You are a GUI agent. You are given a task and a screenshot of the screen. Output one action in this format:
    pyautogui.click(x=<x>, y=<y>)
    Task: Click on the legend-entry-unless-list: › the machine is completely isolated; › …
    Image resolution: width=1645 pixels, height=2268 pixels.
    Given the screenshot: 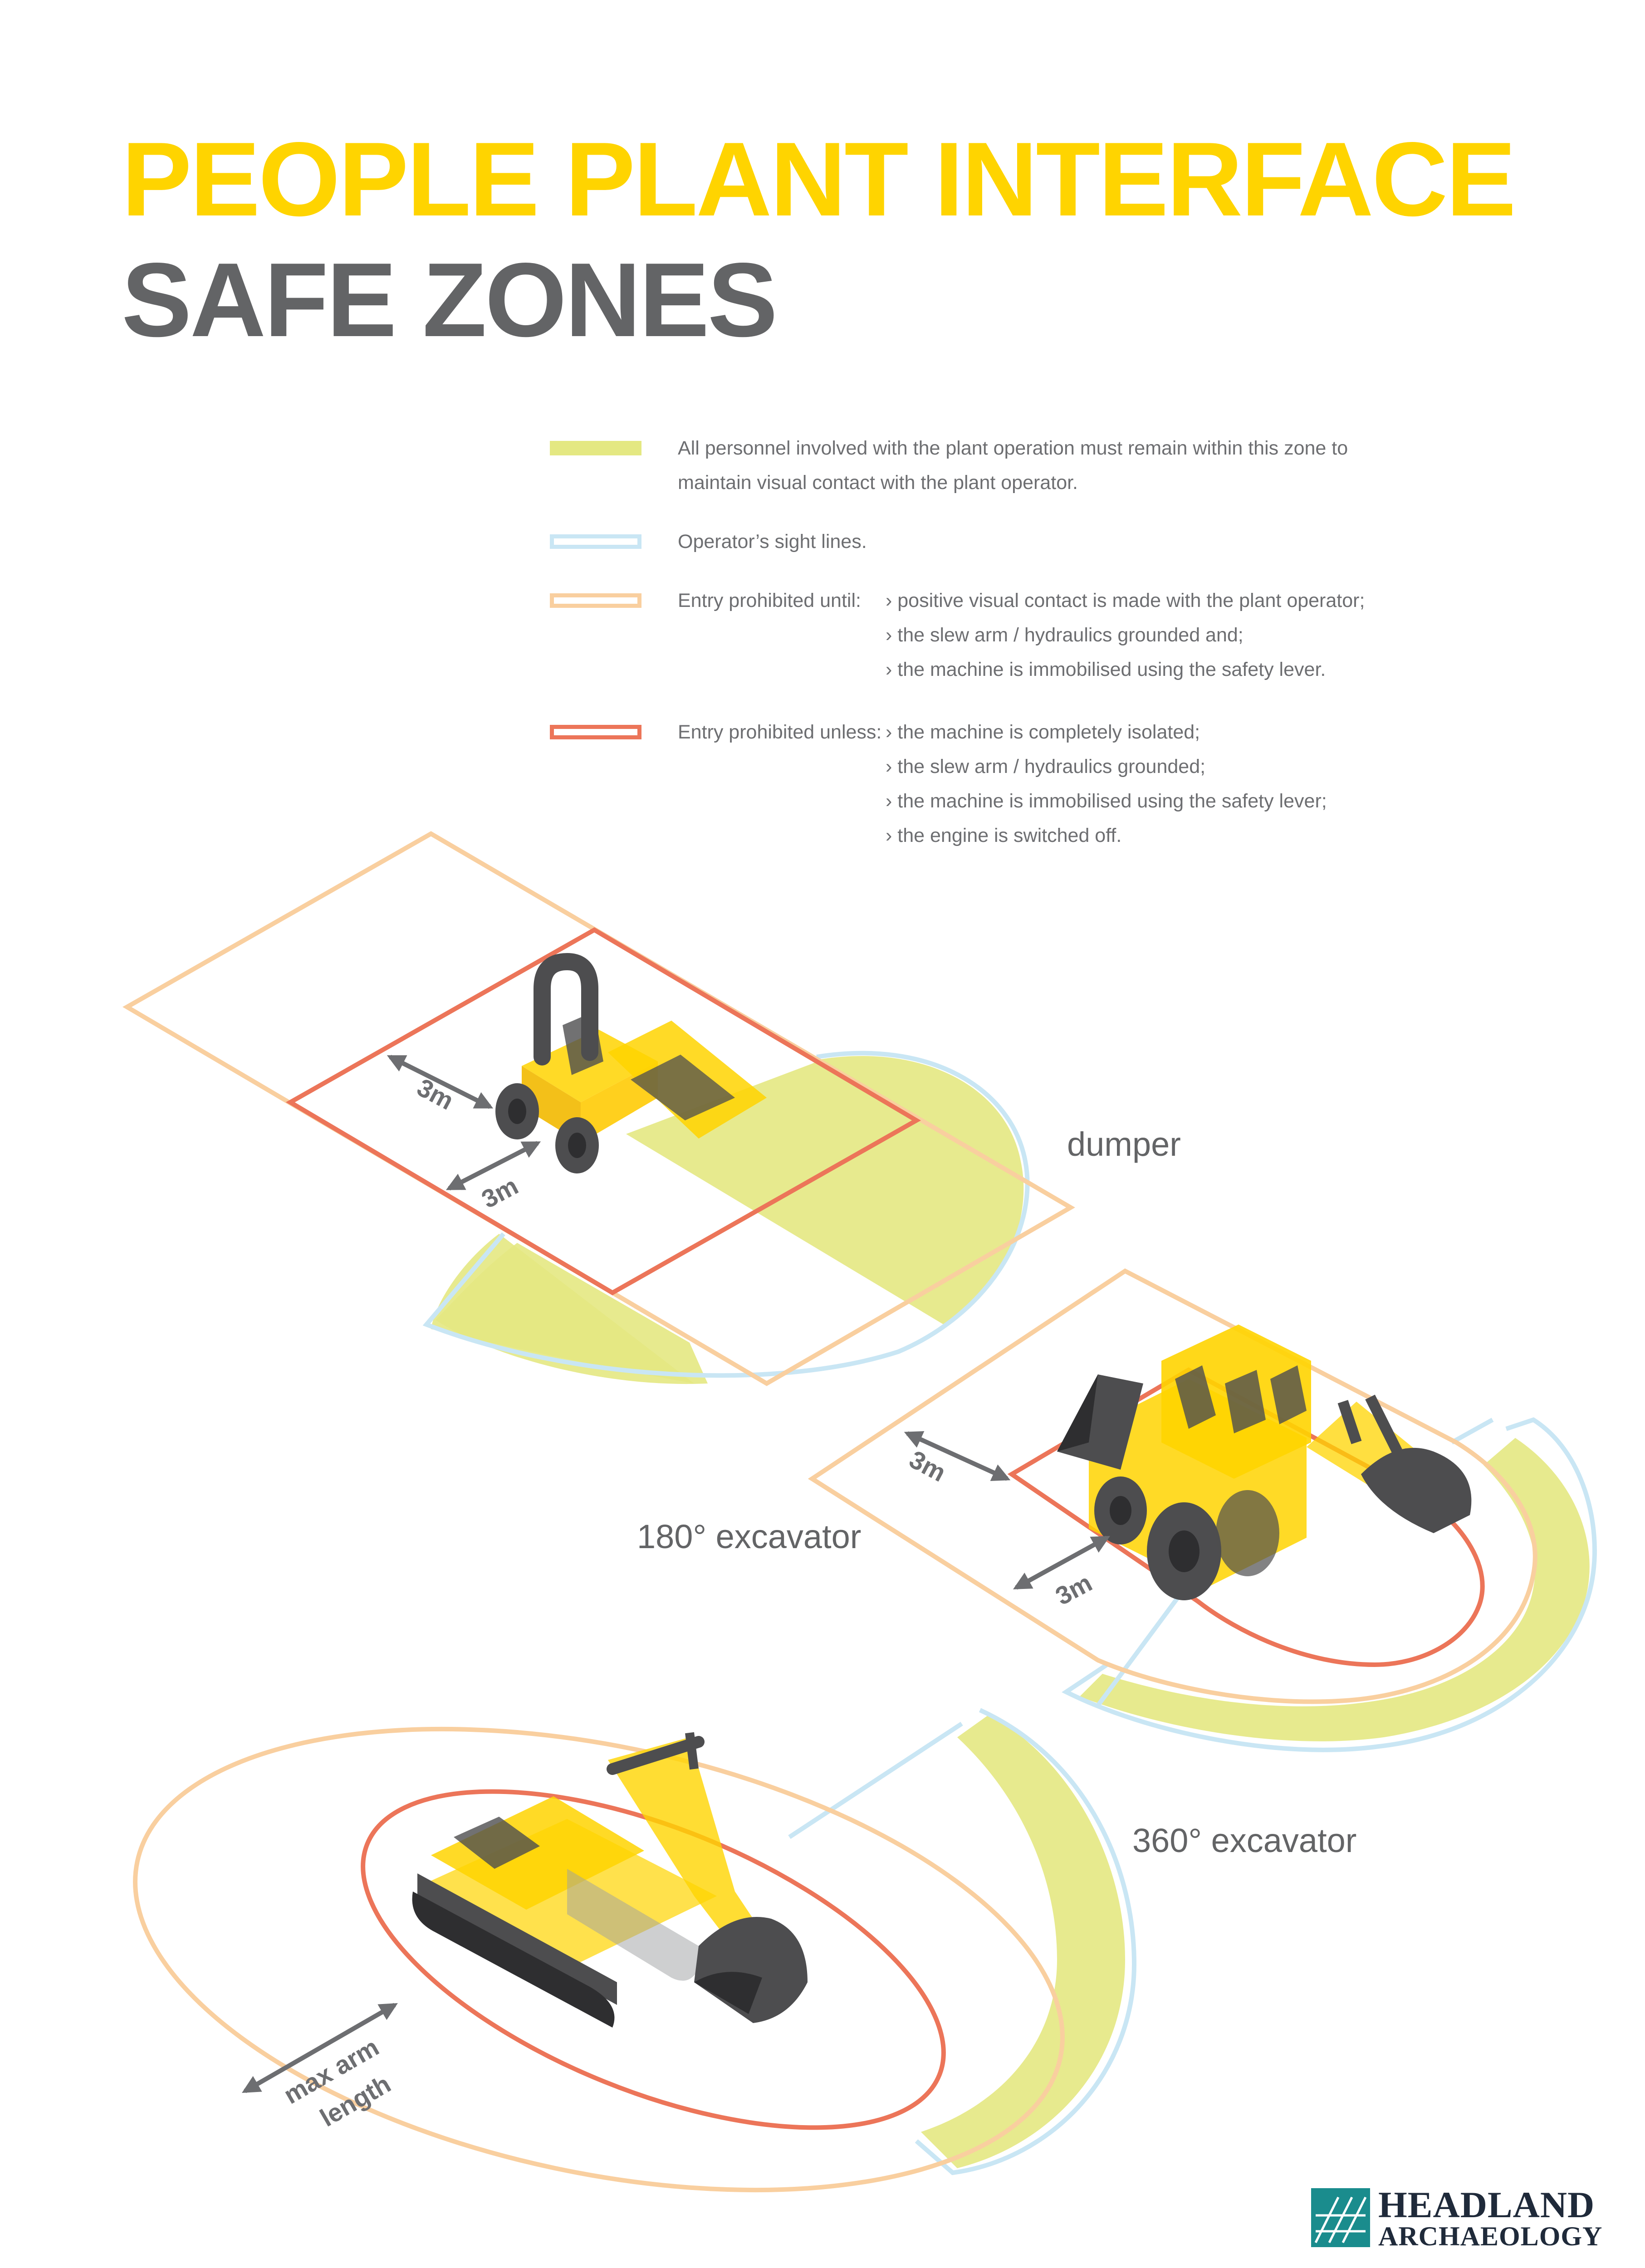 What is the action you would take?
    pyautogui.click(x=1106, y=784)
    